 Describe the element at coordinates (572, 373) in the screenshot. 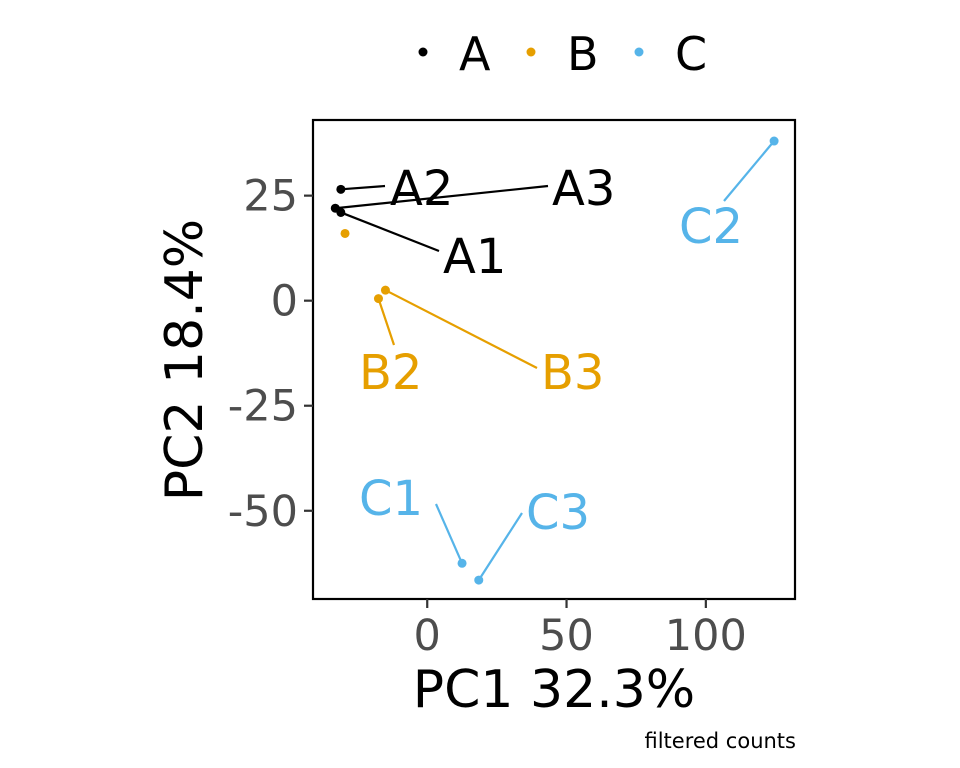

I see `point-label: B3` at that location.